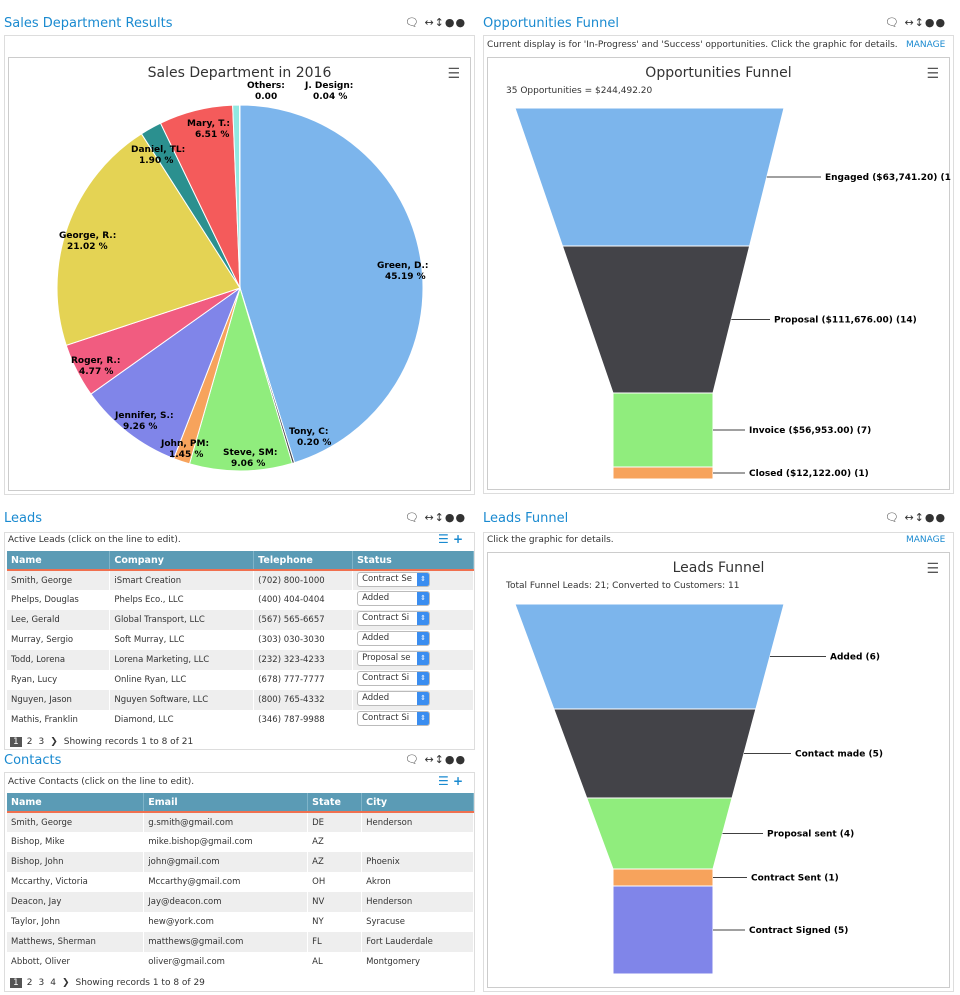  Describe the element at coordinates (226, 882) in the screenshot. I see `table-cell: Mccarthy@gmail.com` at that location.